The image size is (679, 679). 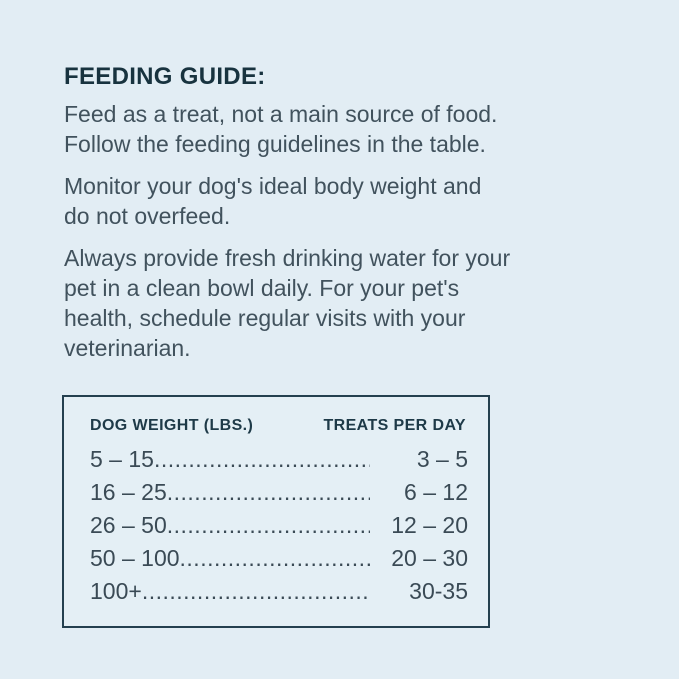 I want to click on column-header-treats-per-day: TREATS PER DAY, so click(x=394, y=425).